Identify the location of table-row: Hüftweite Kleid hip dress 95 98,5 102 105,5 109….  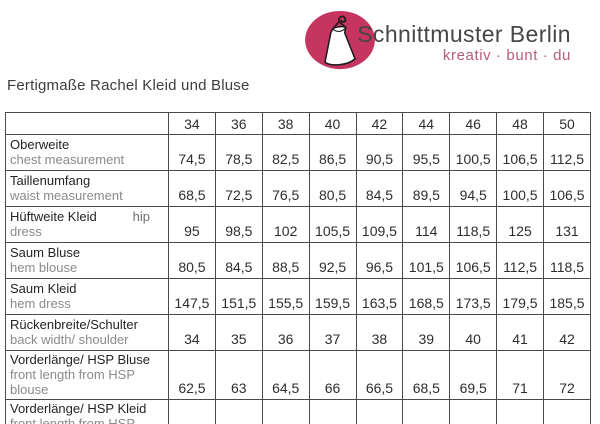
(298, 224).